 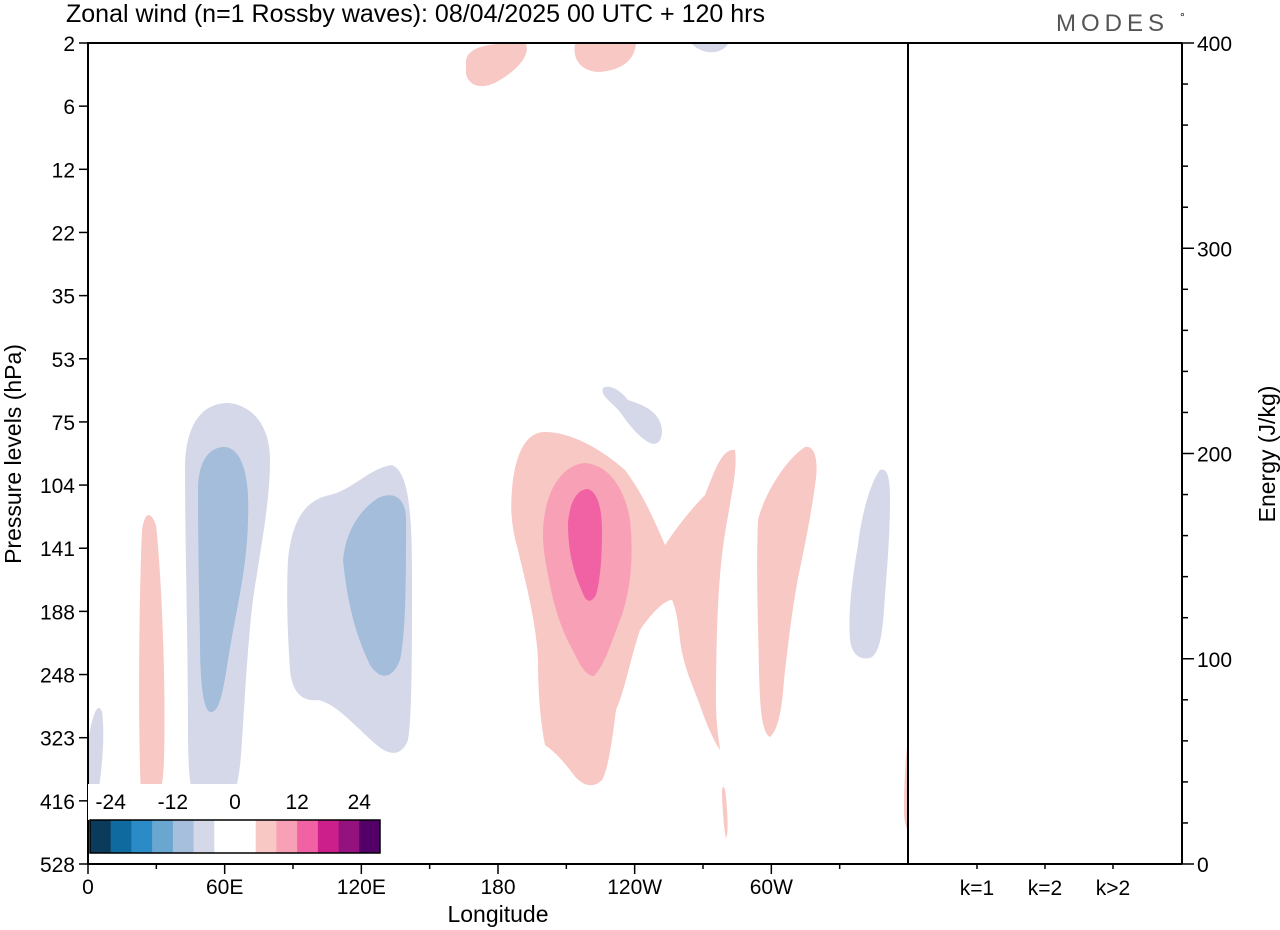 What do you see at coordinates (173, 802) in the screenshot?
I see `colorbar-tick-label: -12` at bounding box center [173, 802].